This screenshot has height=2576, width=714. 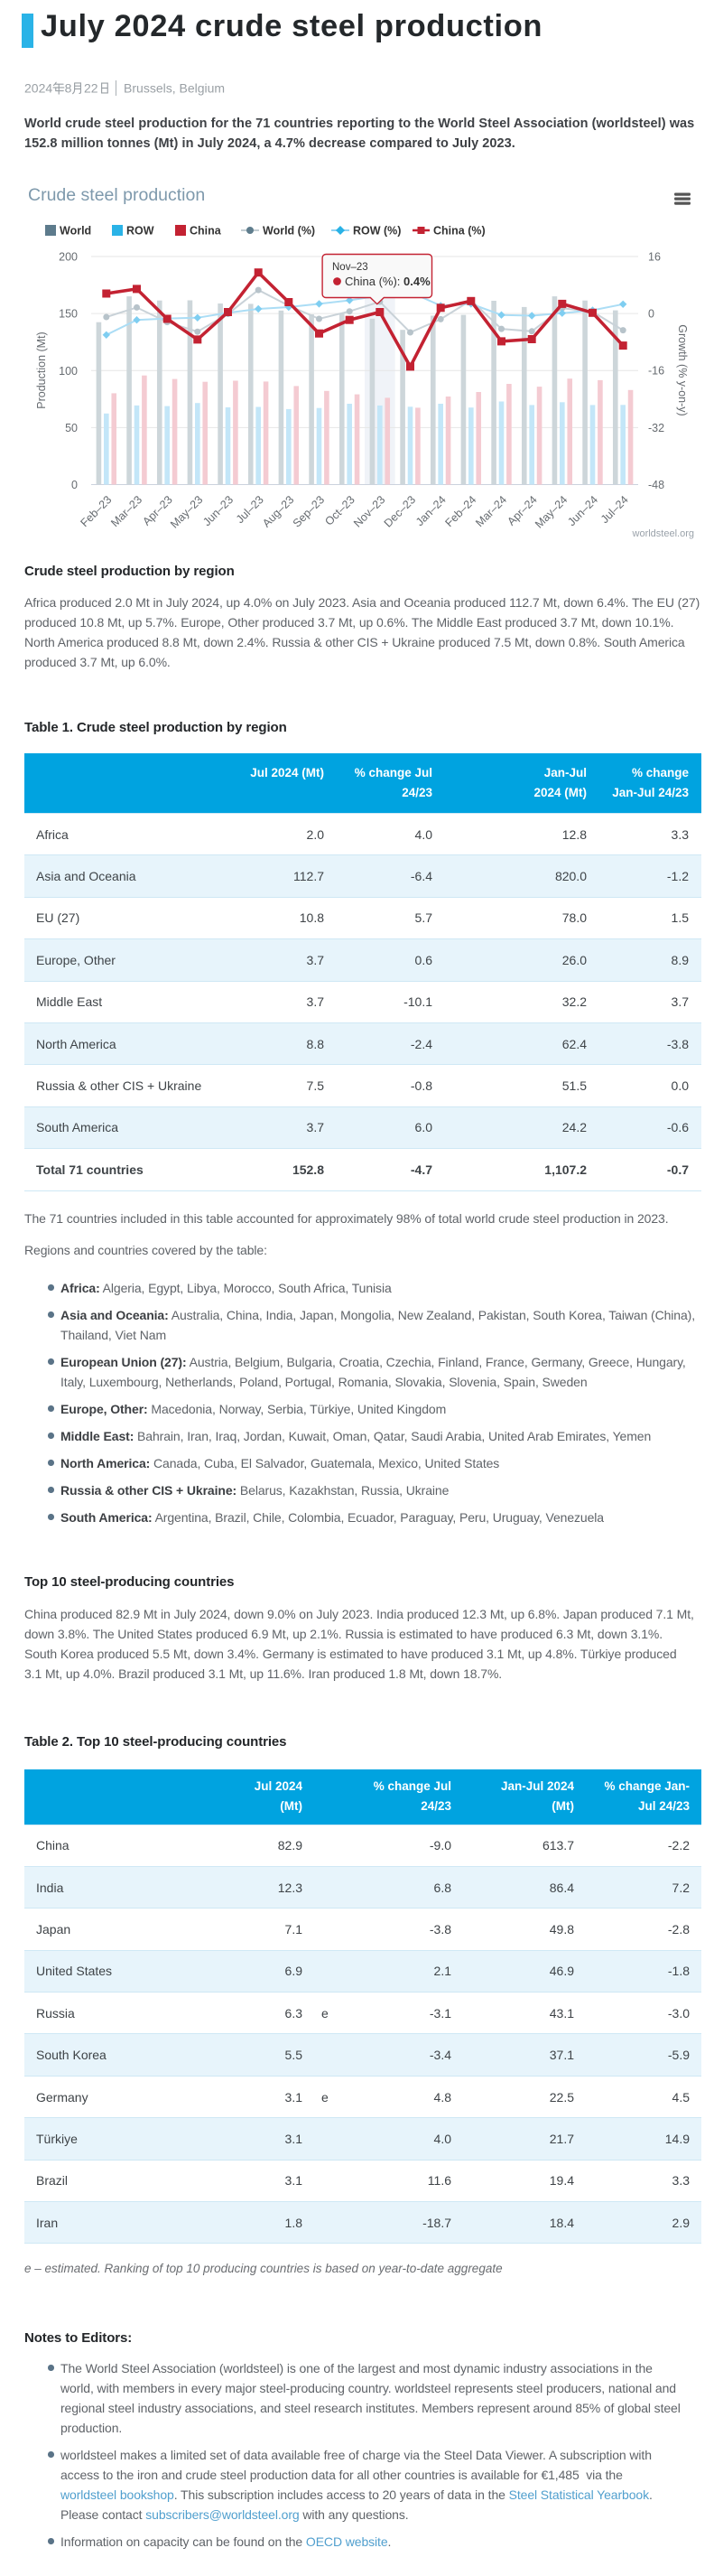 I want to click on svg-text: 50, so click(x=71, y=428).